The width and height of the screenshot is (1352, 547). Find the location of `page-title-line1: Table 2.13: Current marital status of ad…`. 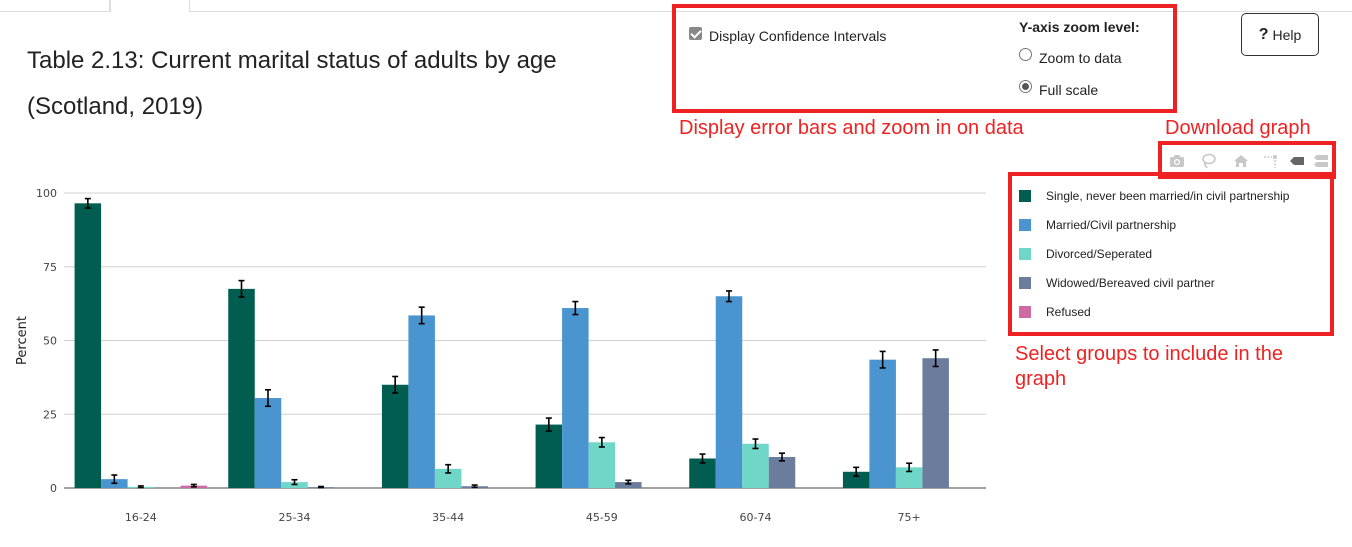

page-title-line1: Table 2.13: Current marital status of ad… is located at coordinates (292, 60).